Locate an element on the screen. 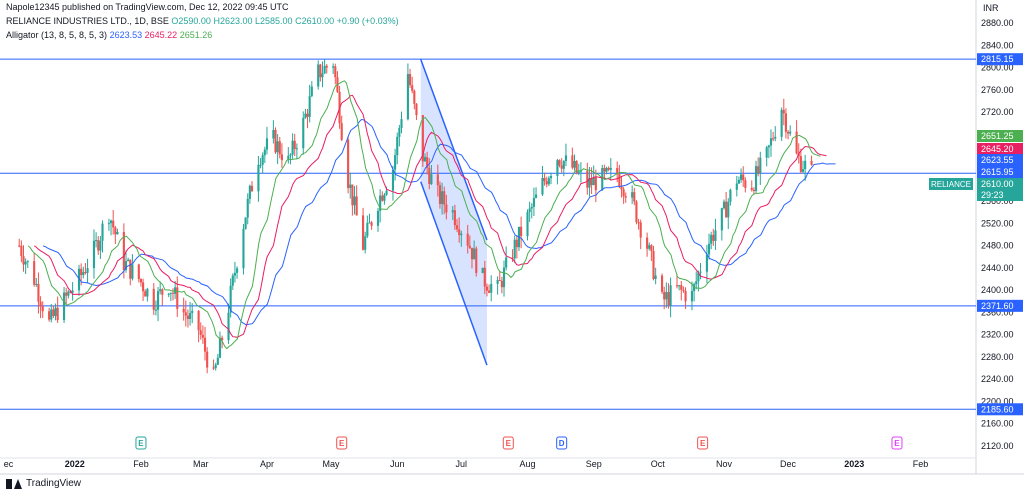  y-tick-label: 2400.00 is located at coordinates (997, 290).